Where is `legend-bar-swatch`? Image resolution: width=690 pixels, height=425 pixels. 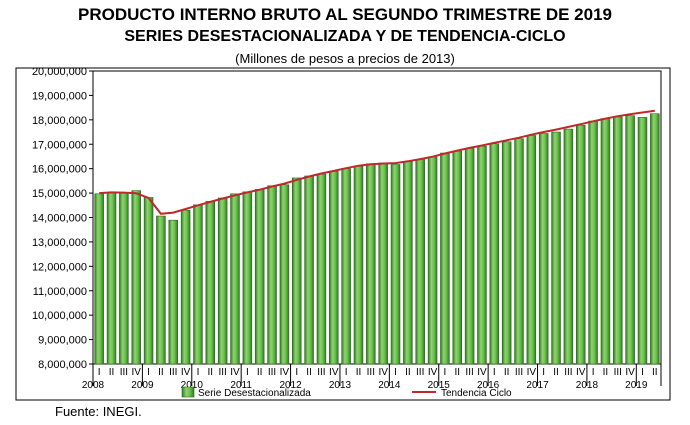 legend-bar-swatch is located at coordinates (188, 392).